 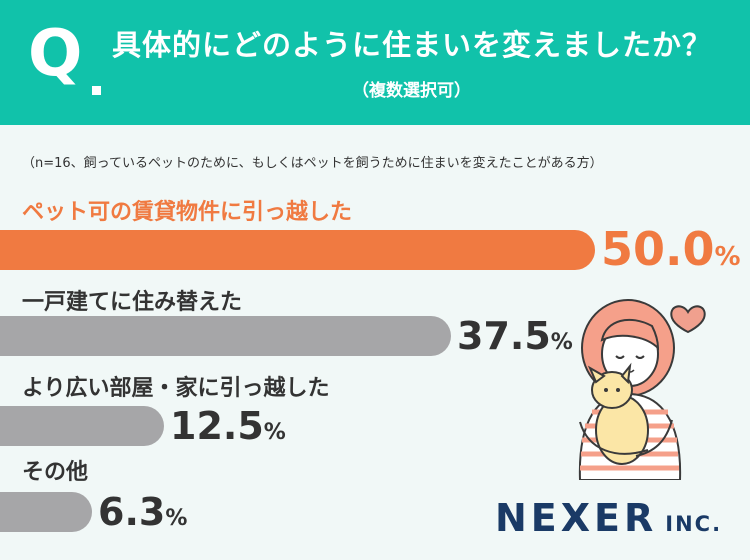 I want to click on question-subtitle: （複数選択可）, so click(x=411, y=91).